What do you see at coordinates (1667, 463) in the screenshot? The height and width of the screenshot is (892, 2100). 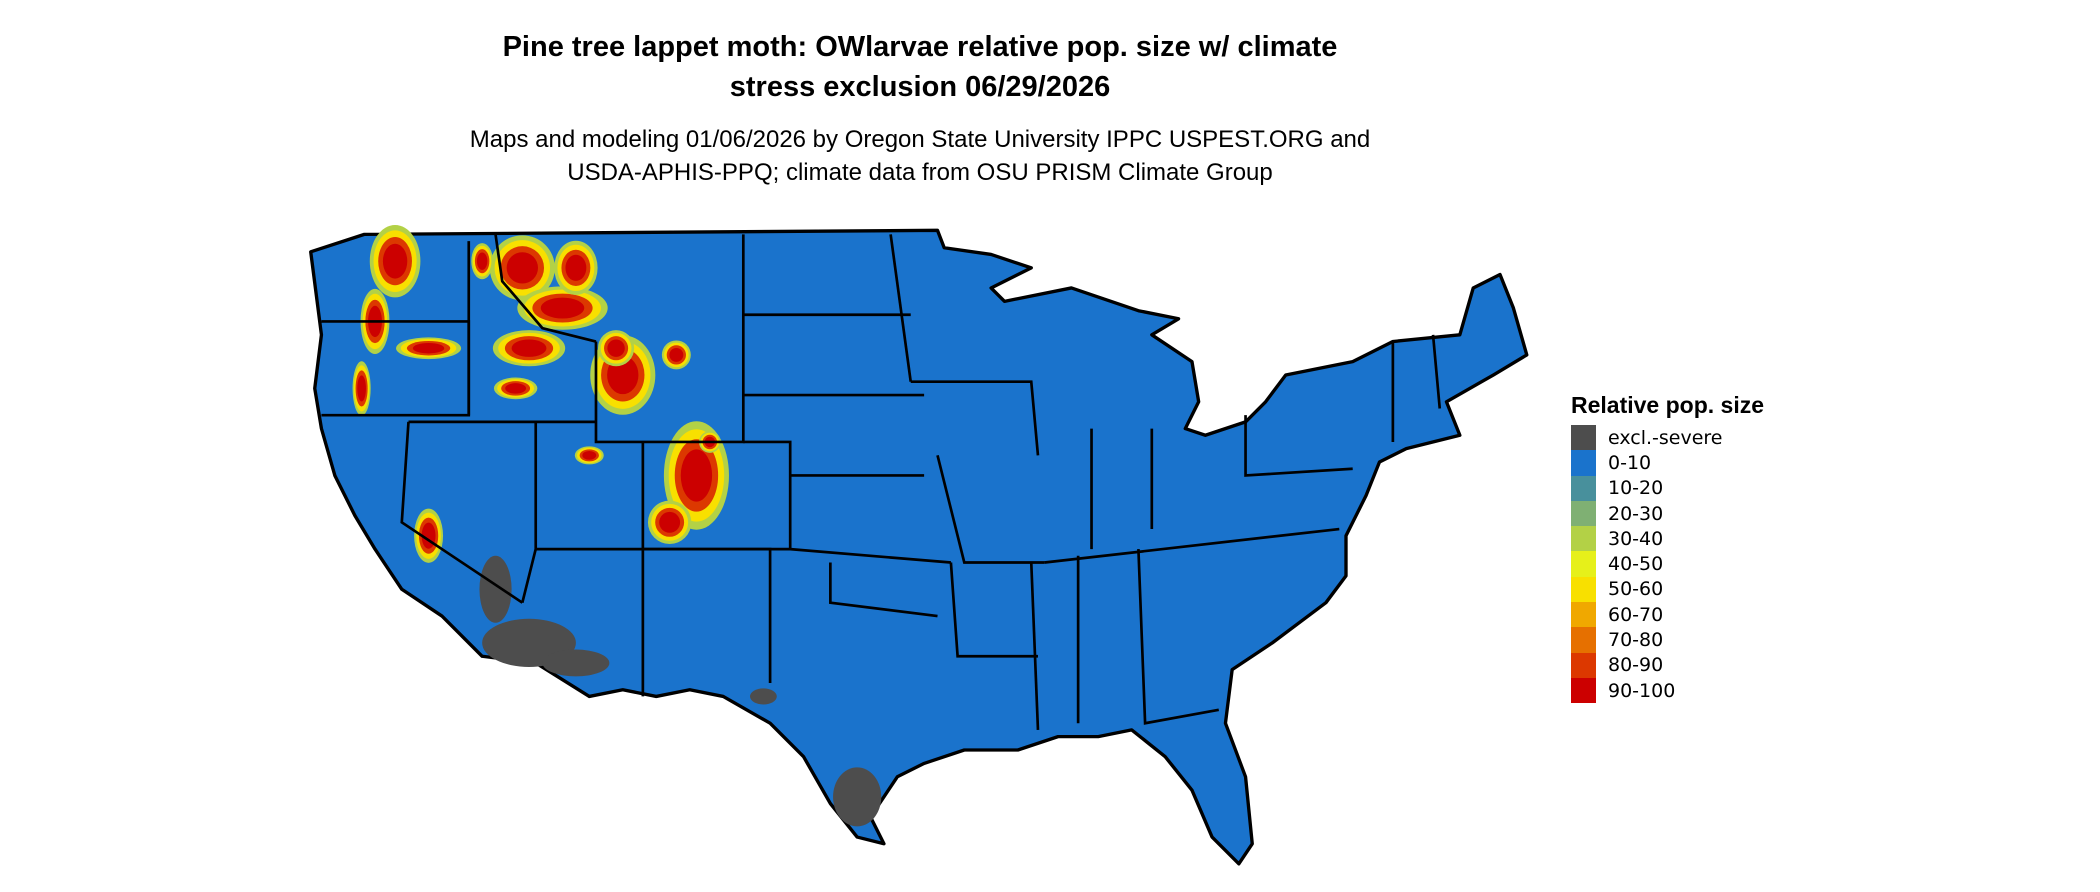 I see `legend-item: 0-10` at bounding box center [1667, 463].